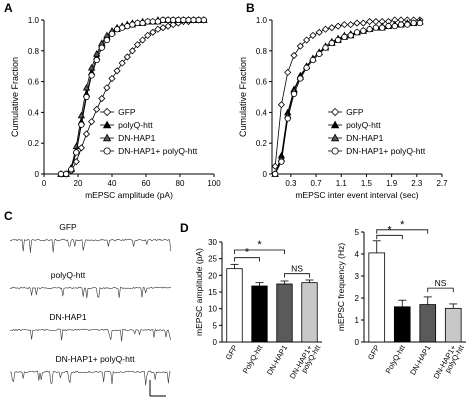  I want to click on panel-letter-b: B, so click(250, 8).